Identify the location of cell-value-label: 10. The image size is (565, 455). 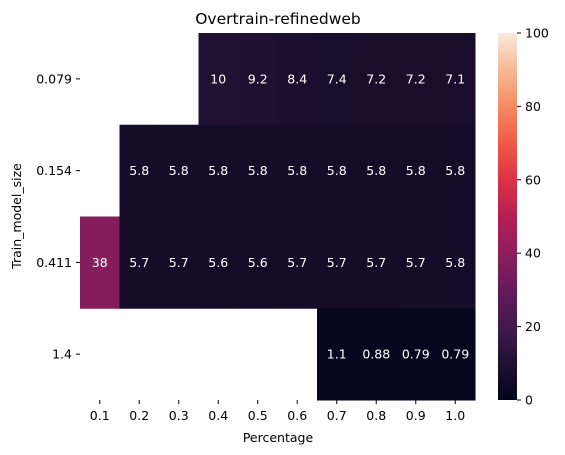
(218, 78).